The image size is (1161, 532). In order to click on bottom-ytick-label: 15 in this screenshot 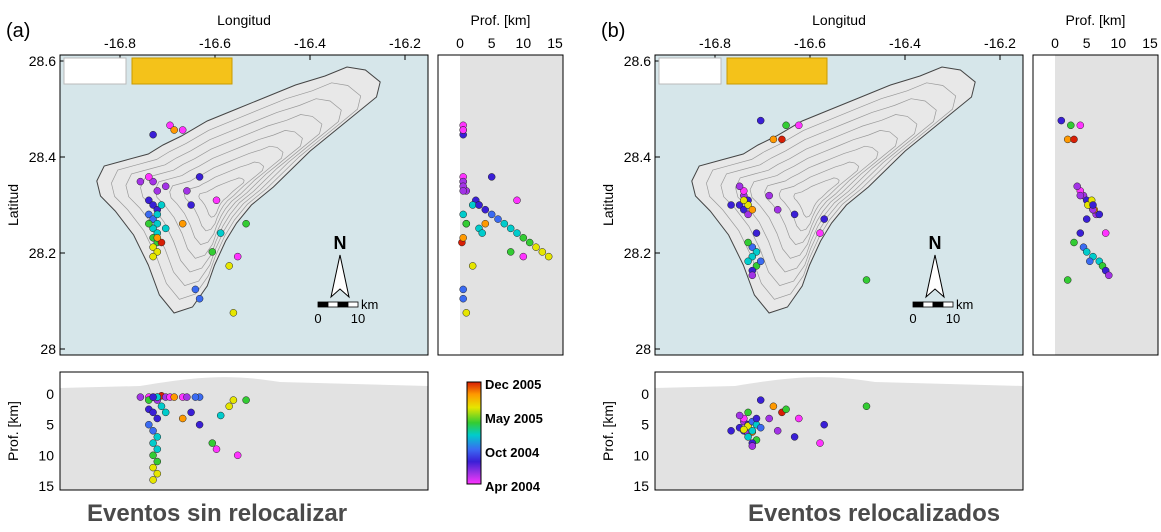, I will do `click(46, 486)`.